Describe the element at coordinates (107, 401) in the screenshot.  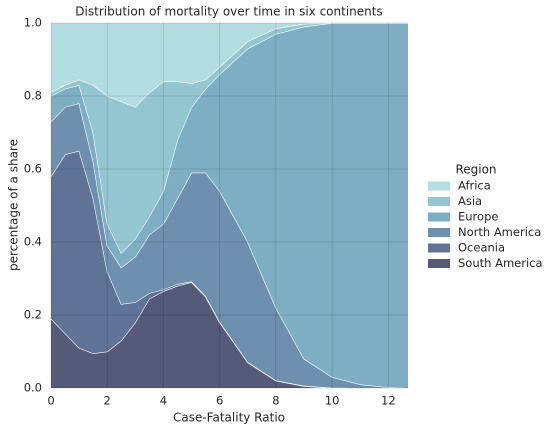
I see `x-tick-label: 2` at that location.